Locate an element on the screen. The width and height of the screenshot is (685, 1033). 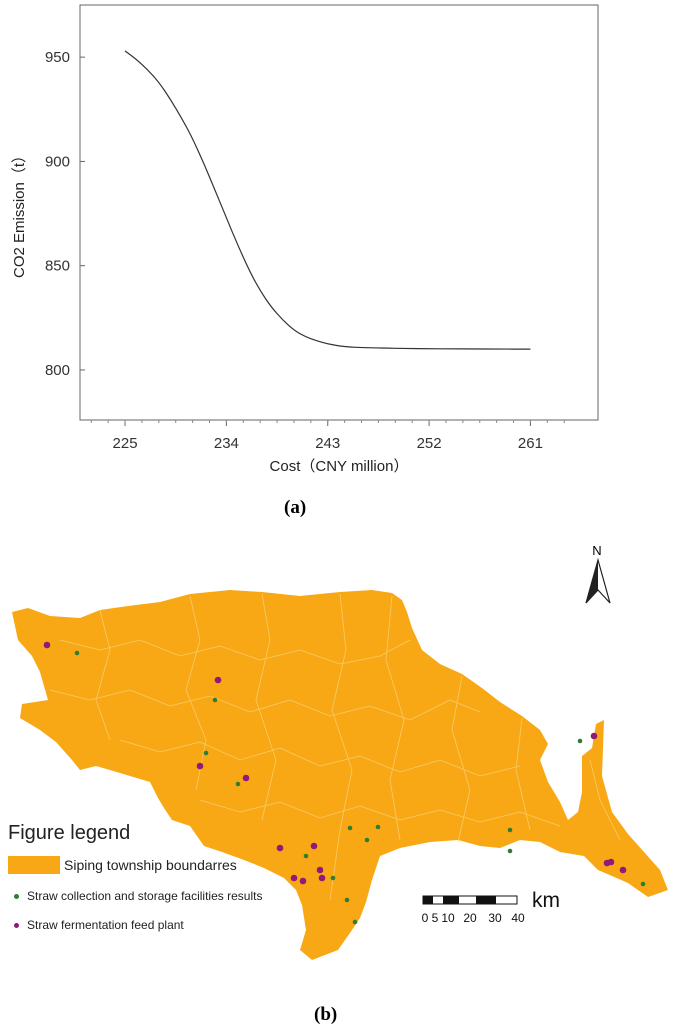
scale-tick-0: 0 is located at coordinates (425, 918).